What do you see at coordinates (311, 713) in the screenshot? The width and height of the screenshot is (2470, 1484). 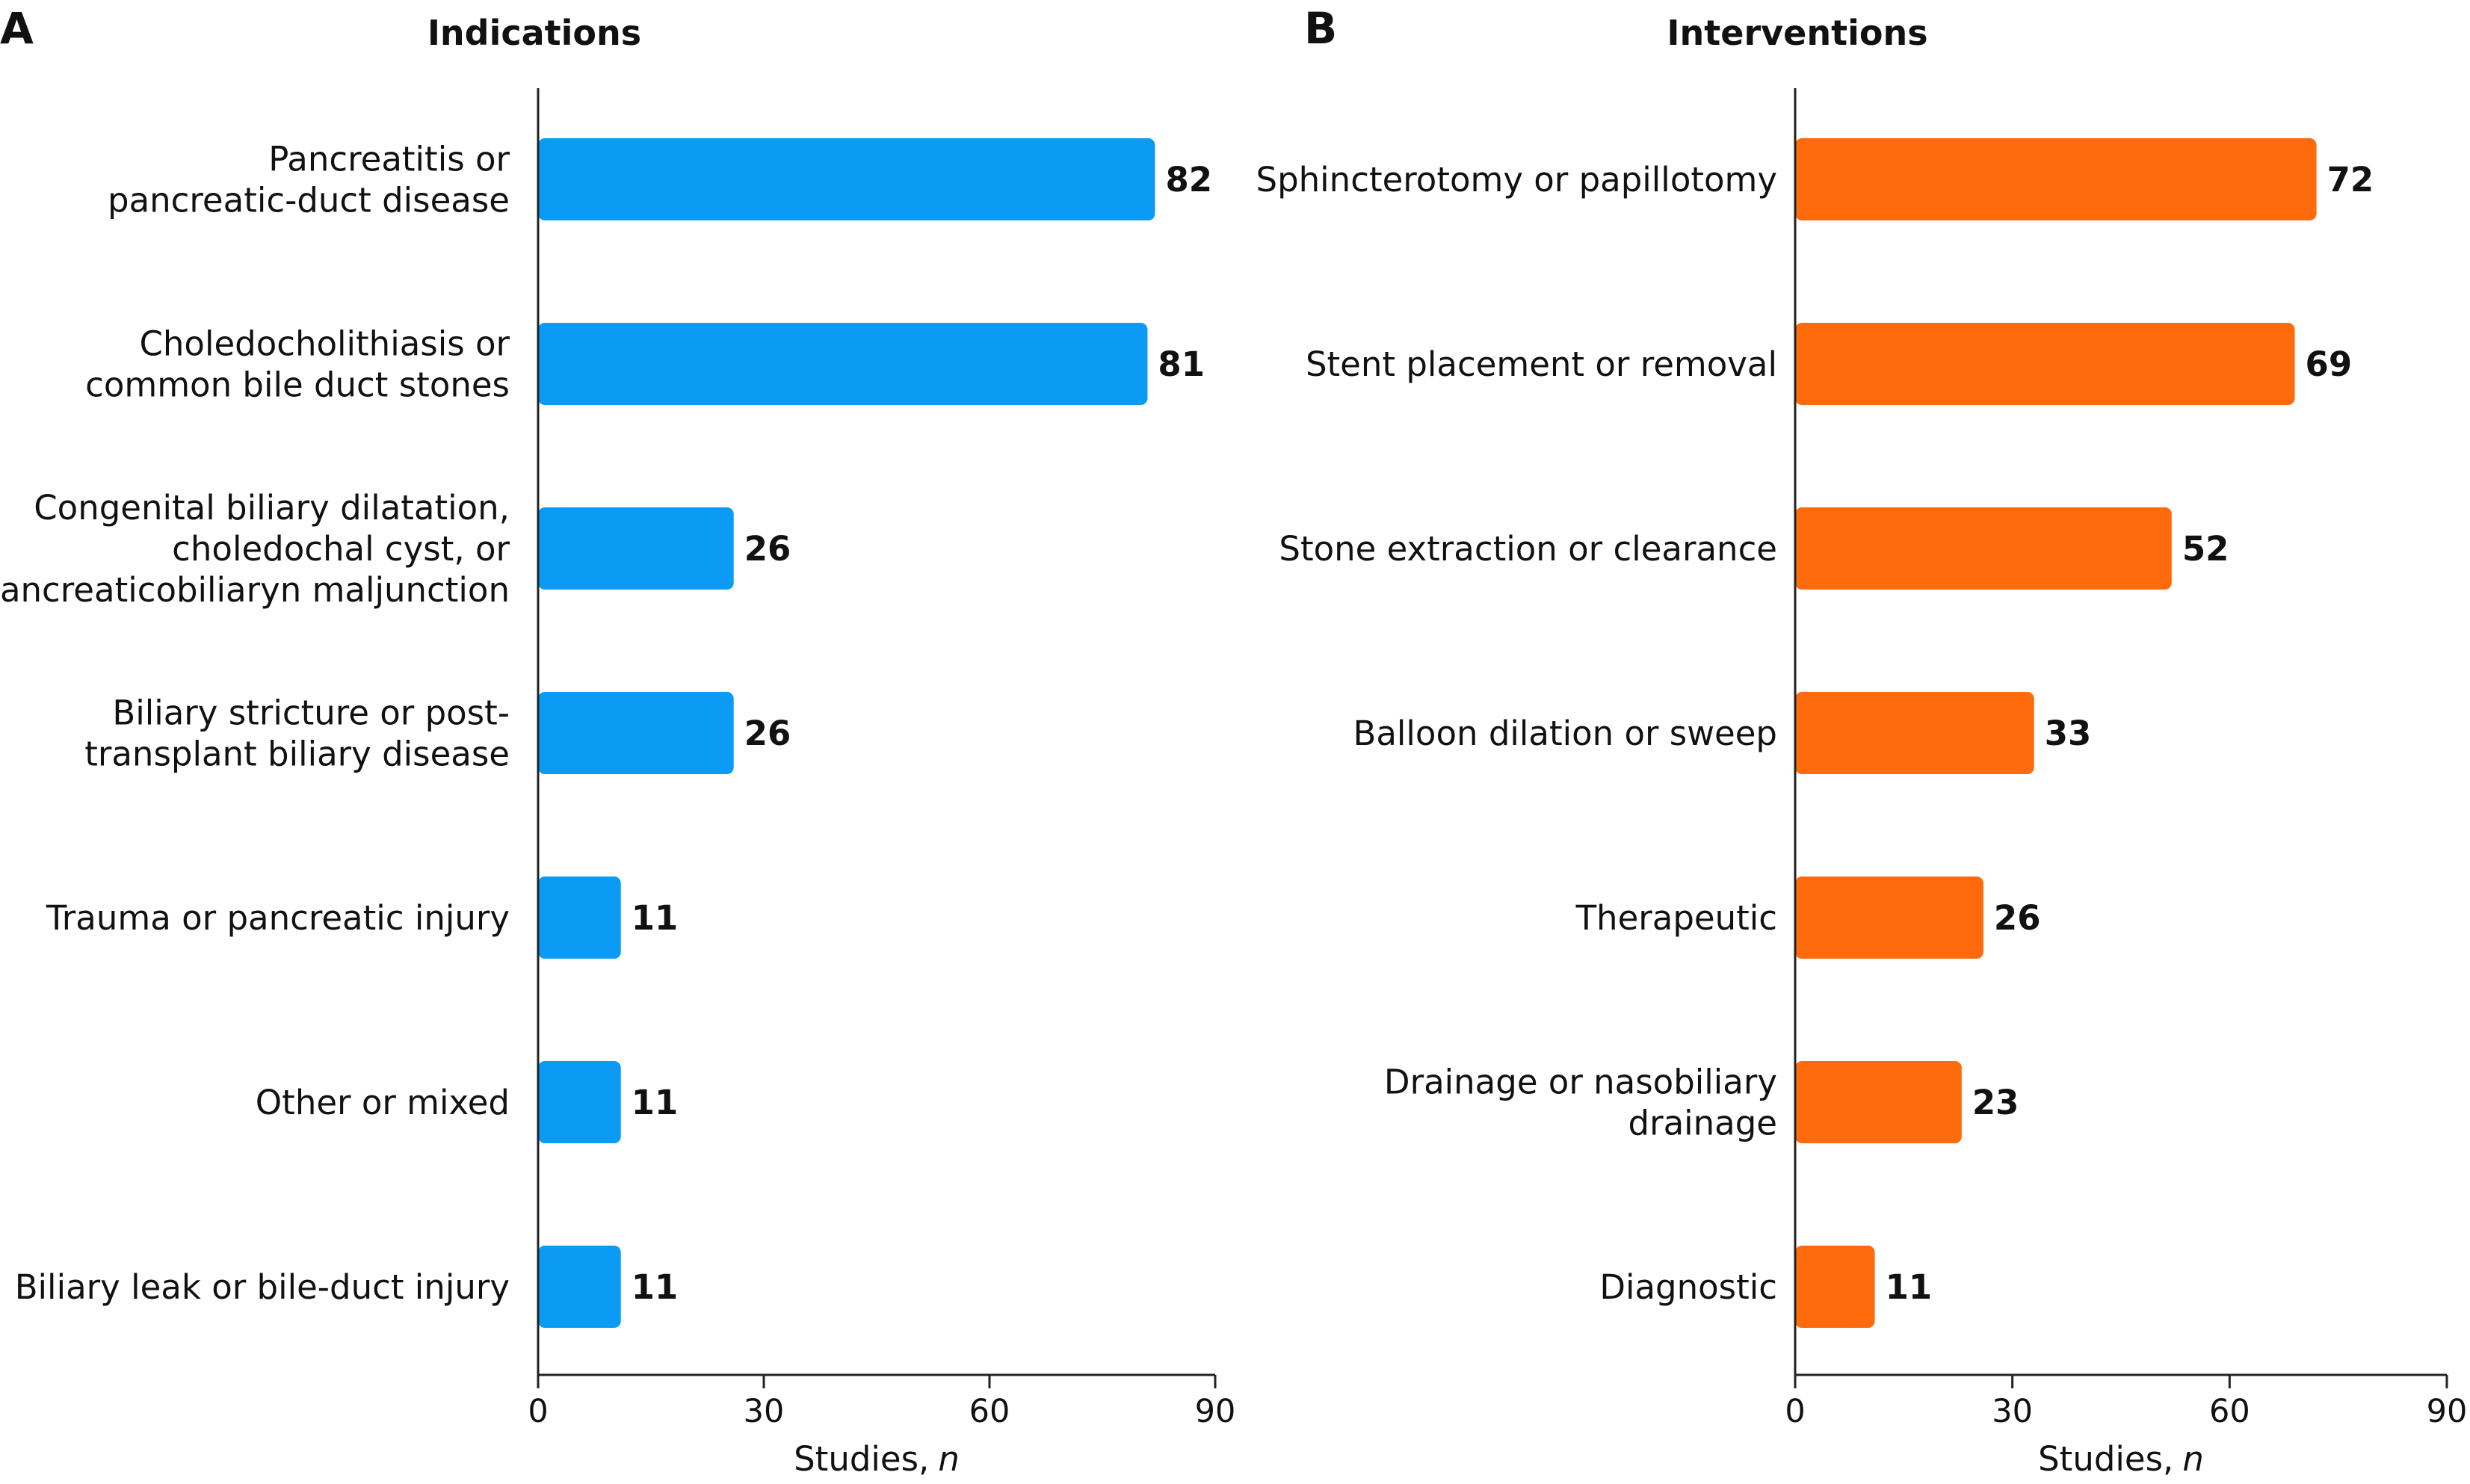 I see `category-label: Biliary stricture or post-` at bounding box center [311, 713].